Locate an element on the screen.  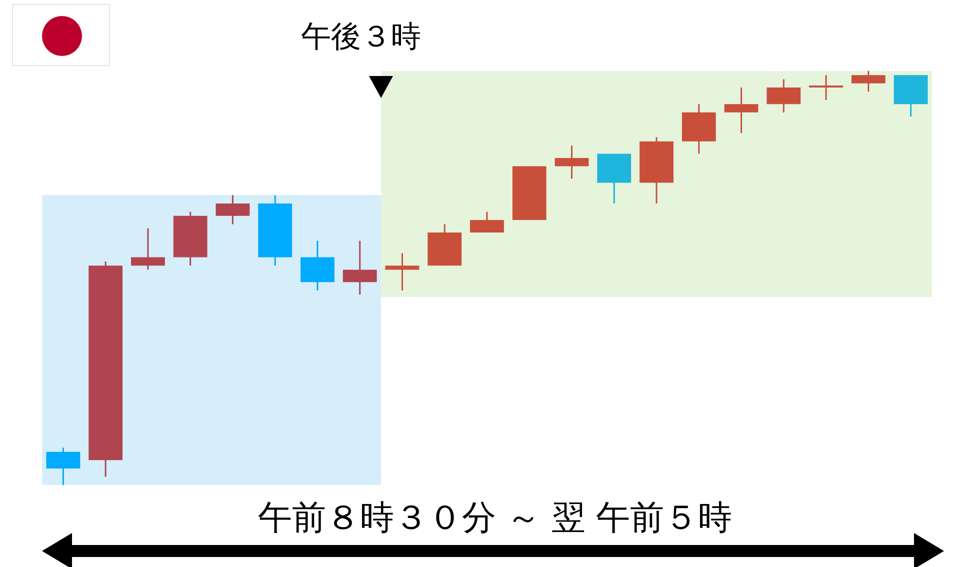
text: 午後３時 is located at coordinates (361, 37).